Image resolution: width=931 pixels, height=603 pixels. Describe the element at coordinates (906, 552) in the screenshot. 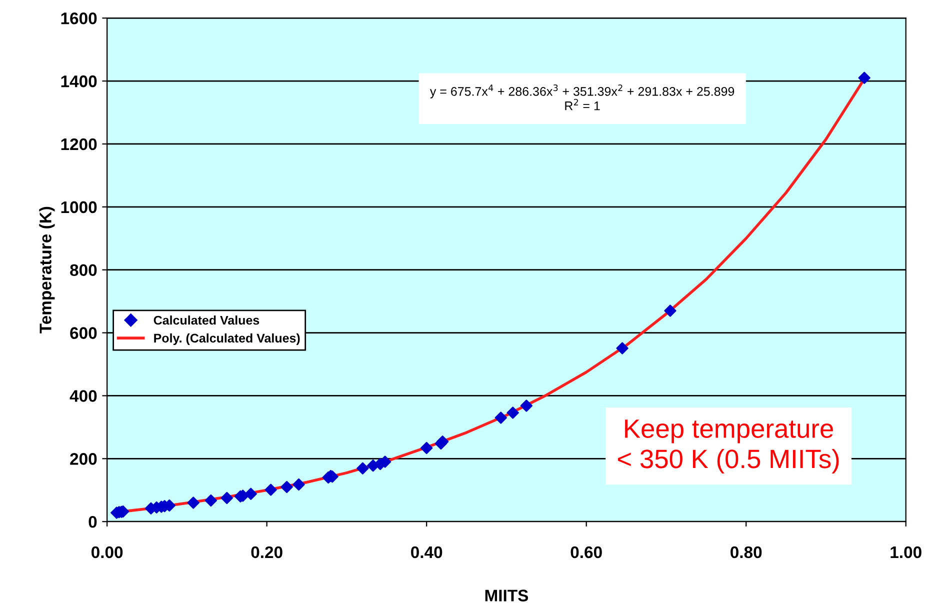

I see `x-tick-label: 1.00` at that location.